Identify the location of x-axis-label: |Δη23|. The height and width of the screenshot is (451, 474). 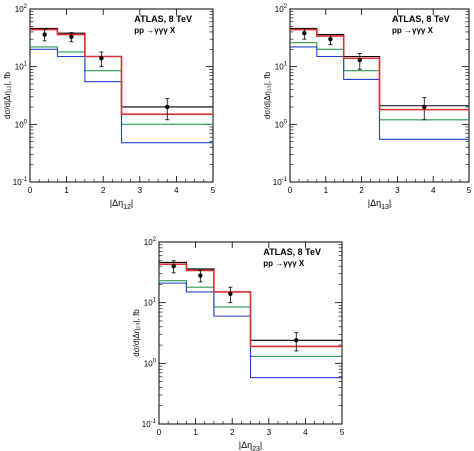
(251, 445).